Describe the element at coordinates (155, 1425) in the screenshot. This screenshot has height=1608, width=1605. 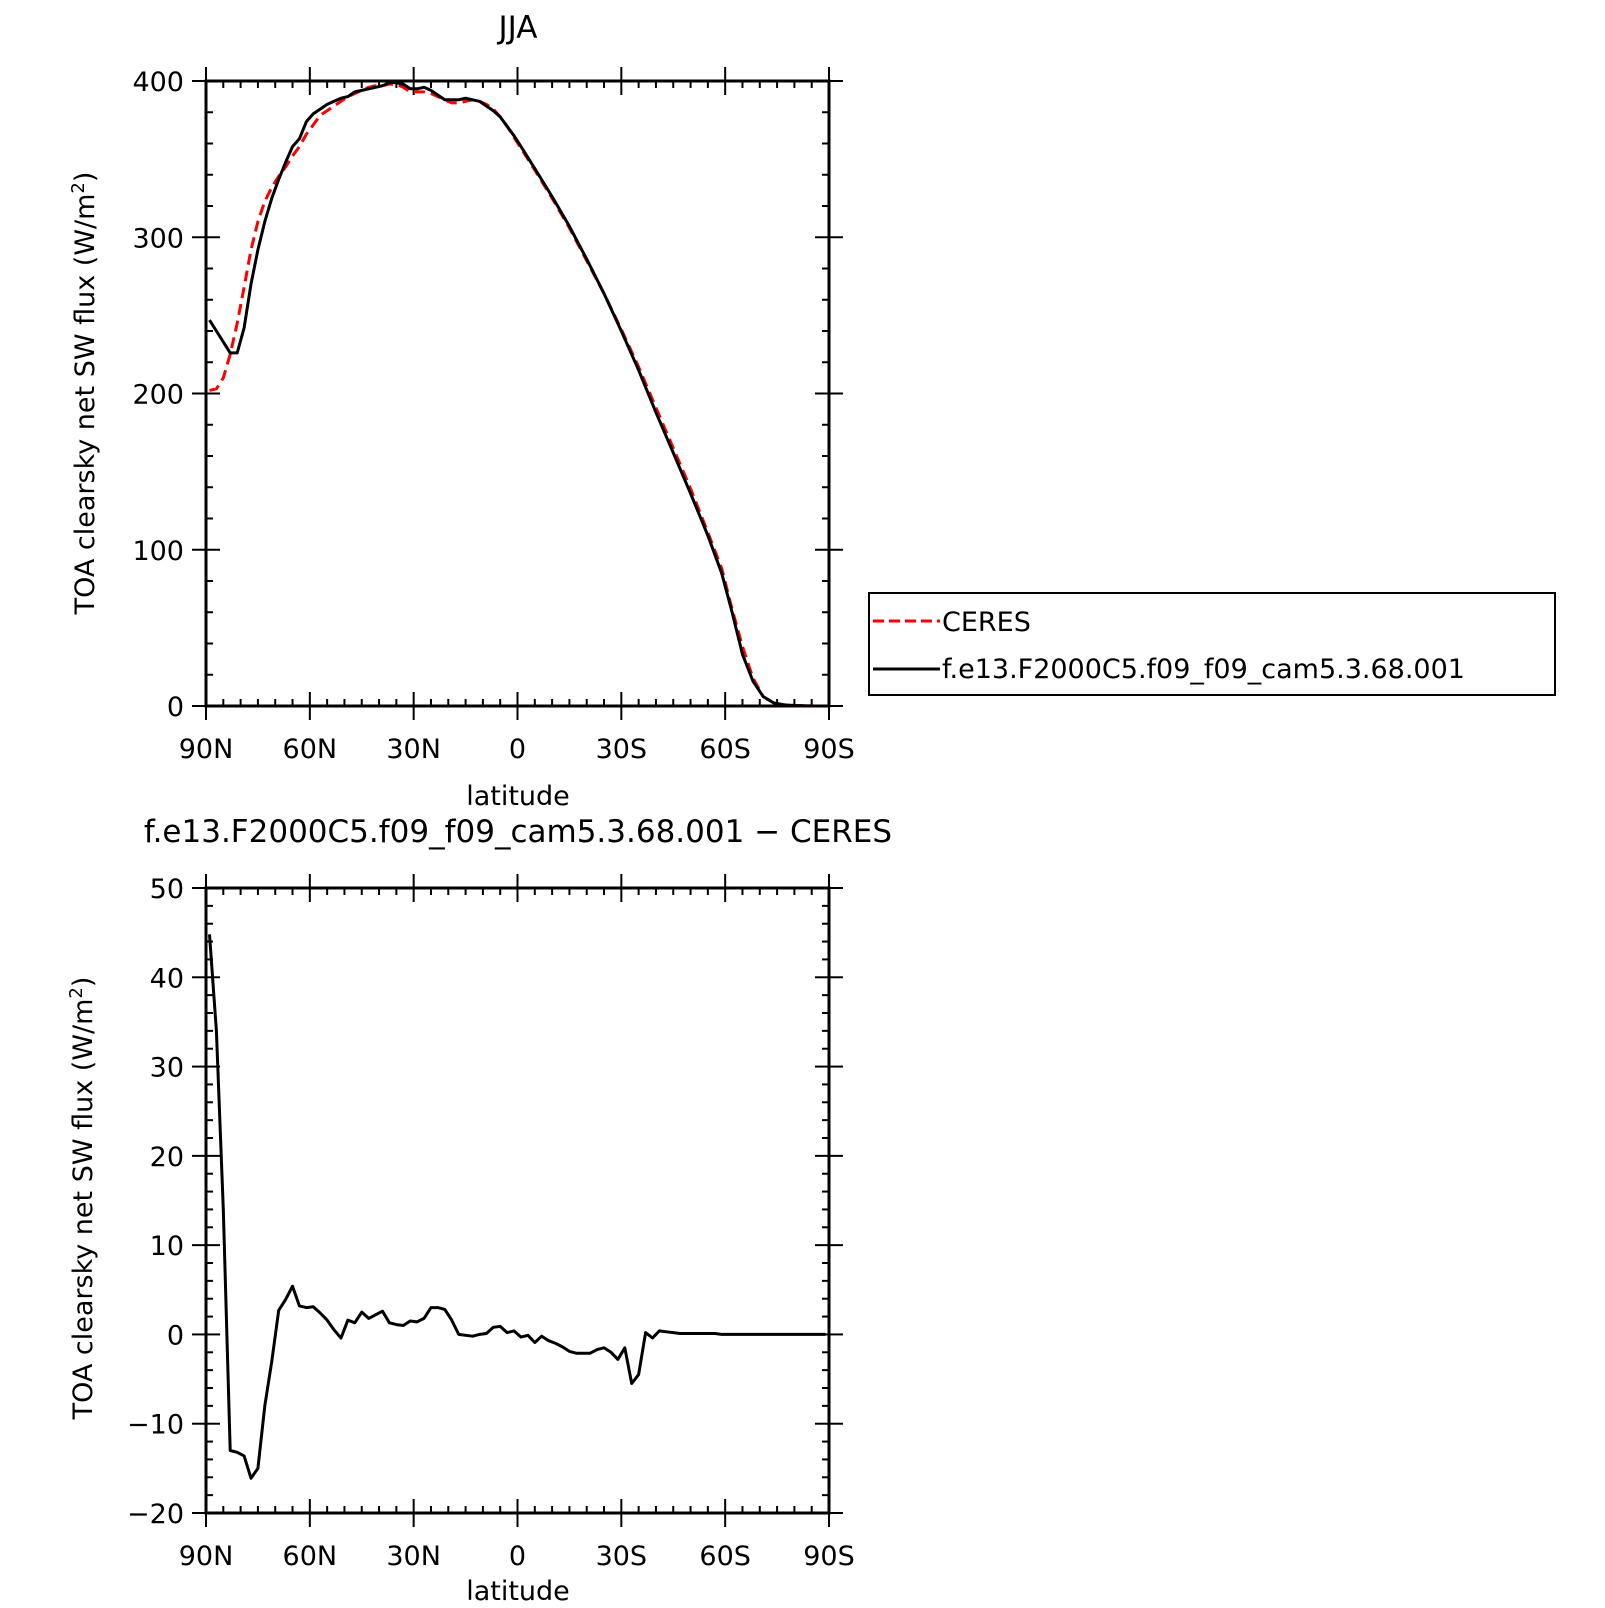
I see `bottom-y-tick-label: −10` at that location.